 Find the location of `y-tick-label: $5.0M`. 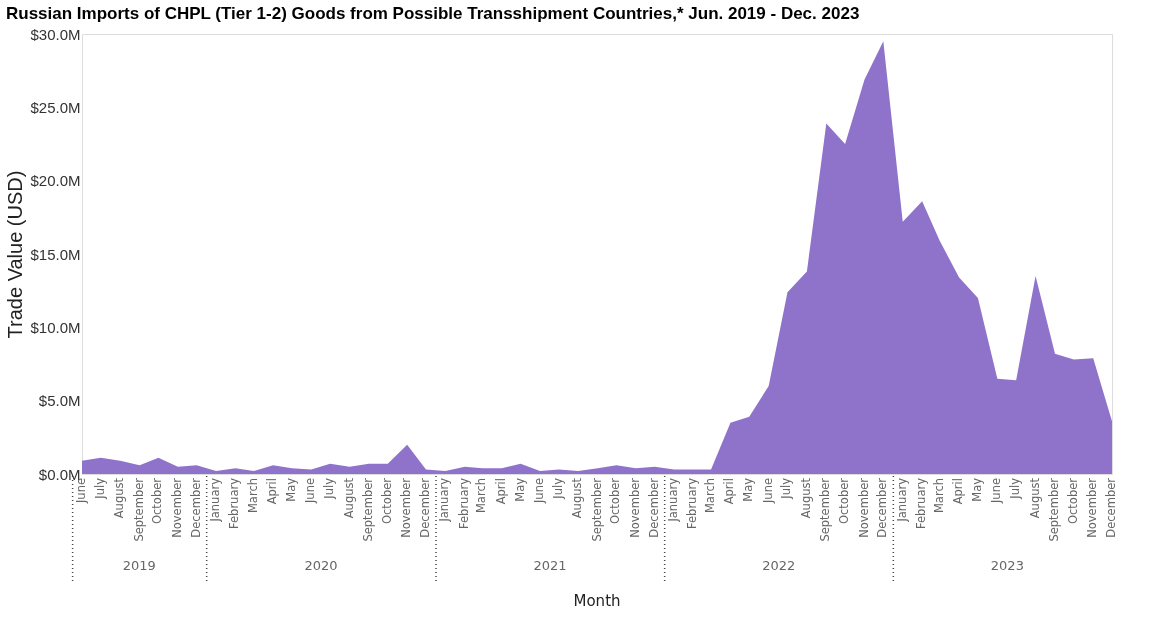

y-tick-label: $5.0M is located at coordinates (59, 401).